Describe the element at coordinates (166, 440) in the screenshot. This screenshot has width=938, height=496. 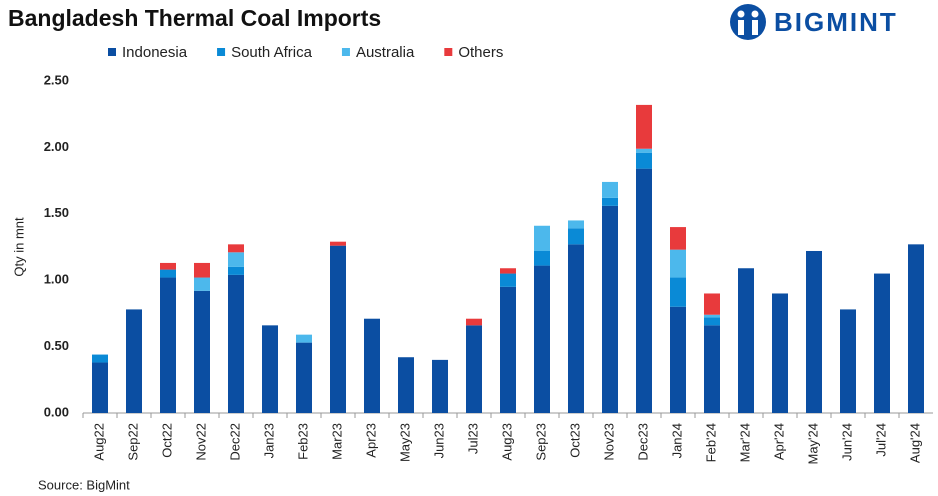
I see `x-tick-label: Oct22` at that location.